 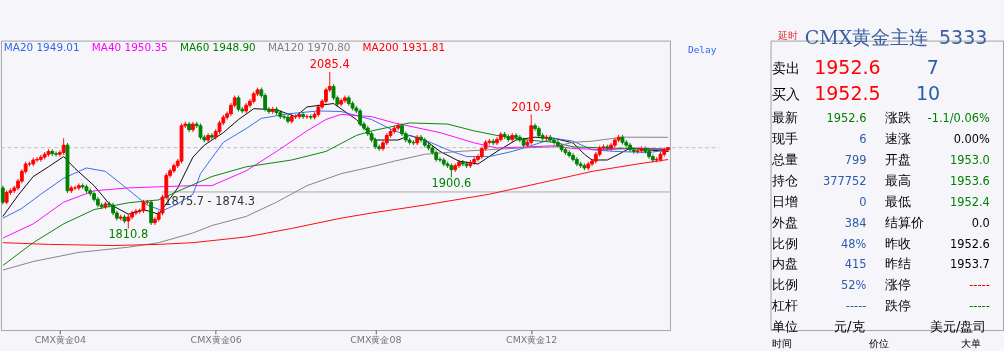 What do you see at coordinates (855, 222) in the screenshot?
I see `text: 384` at bounding box center [855, 222].